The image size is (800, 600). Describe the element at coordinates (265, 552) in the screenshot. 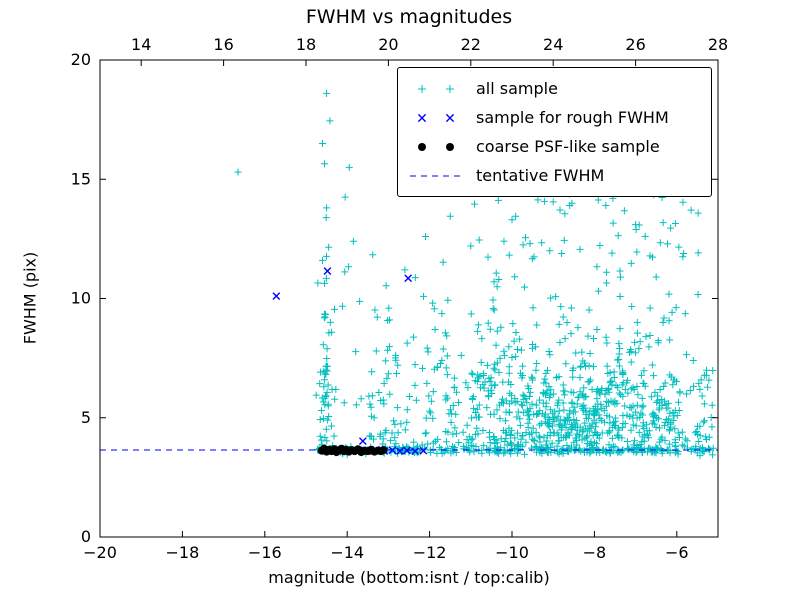

I see `x-tick-label: −16` at that location.